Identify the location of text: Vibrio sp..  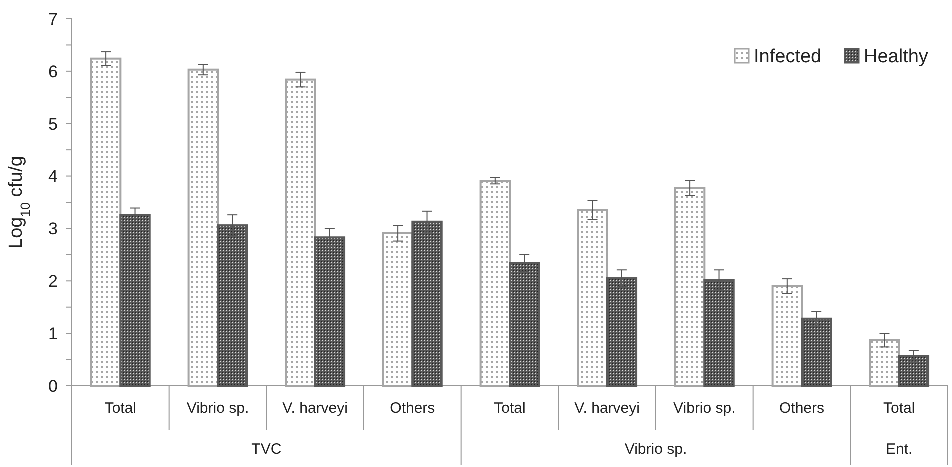
(656, 449).